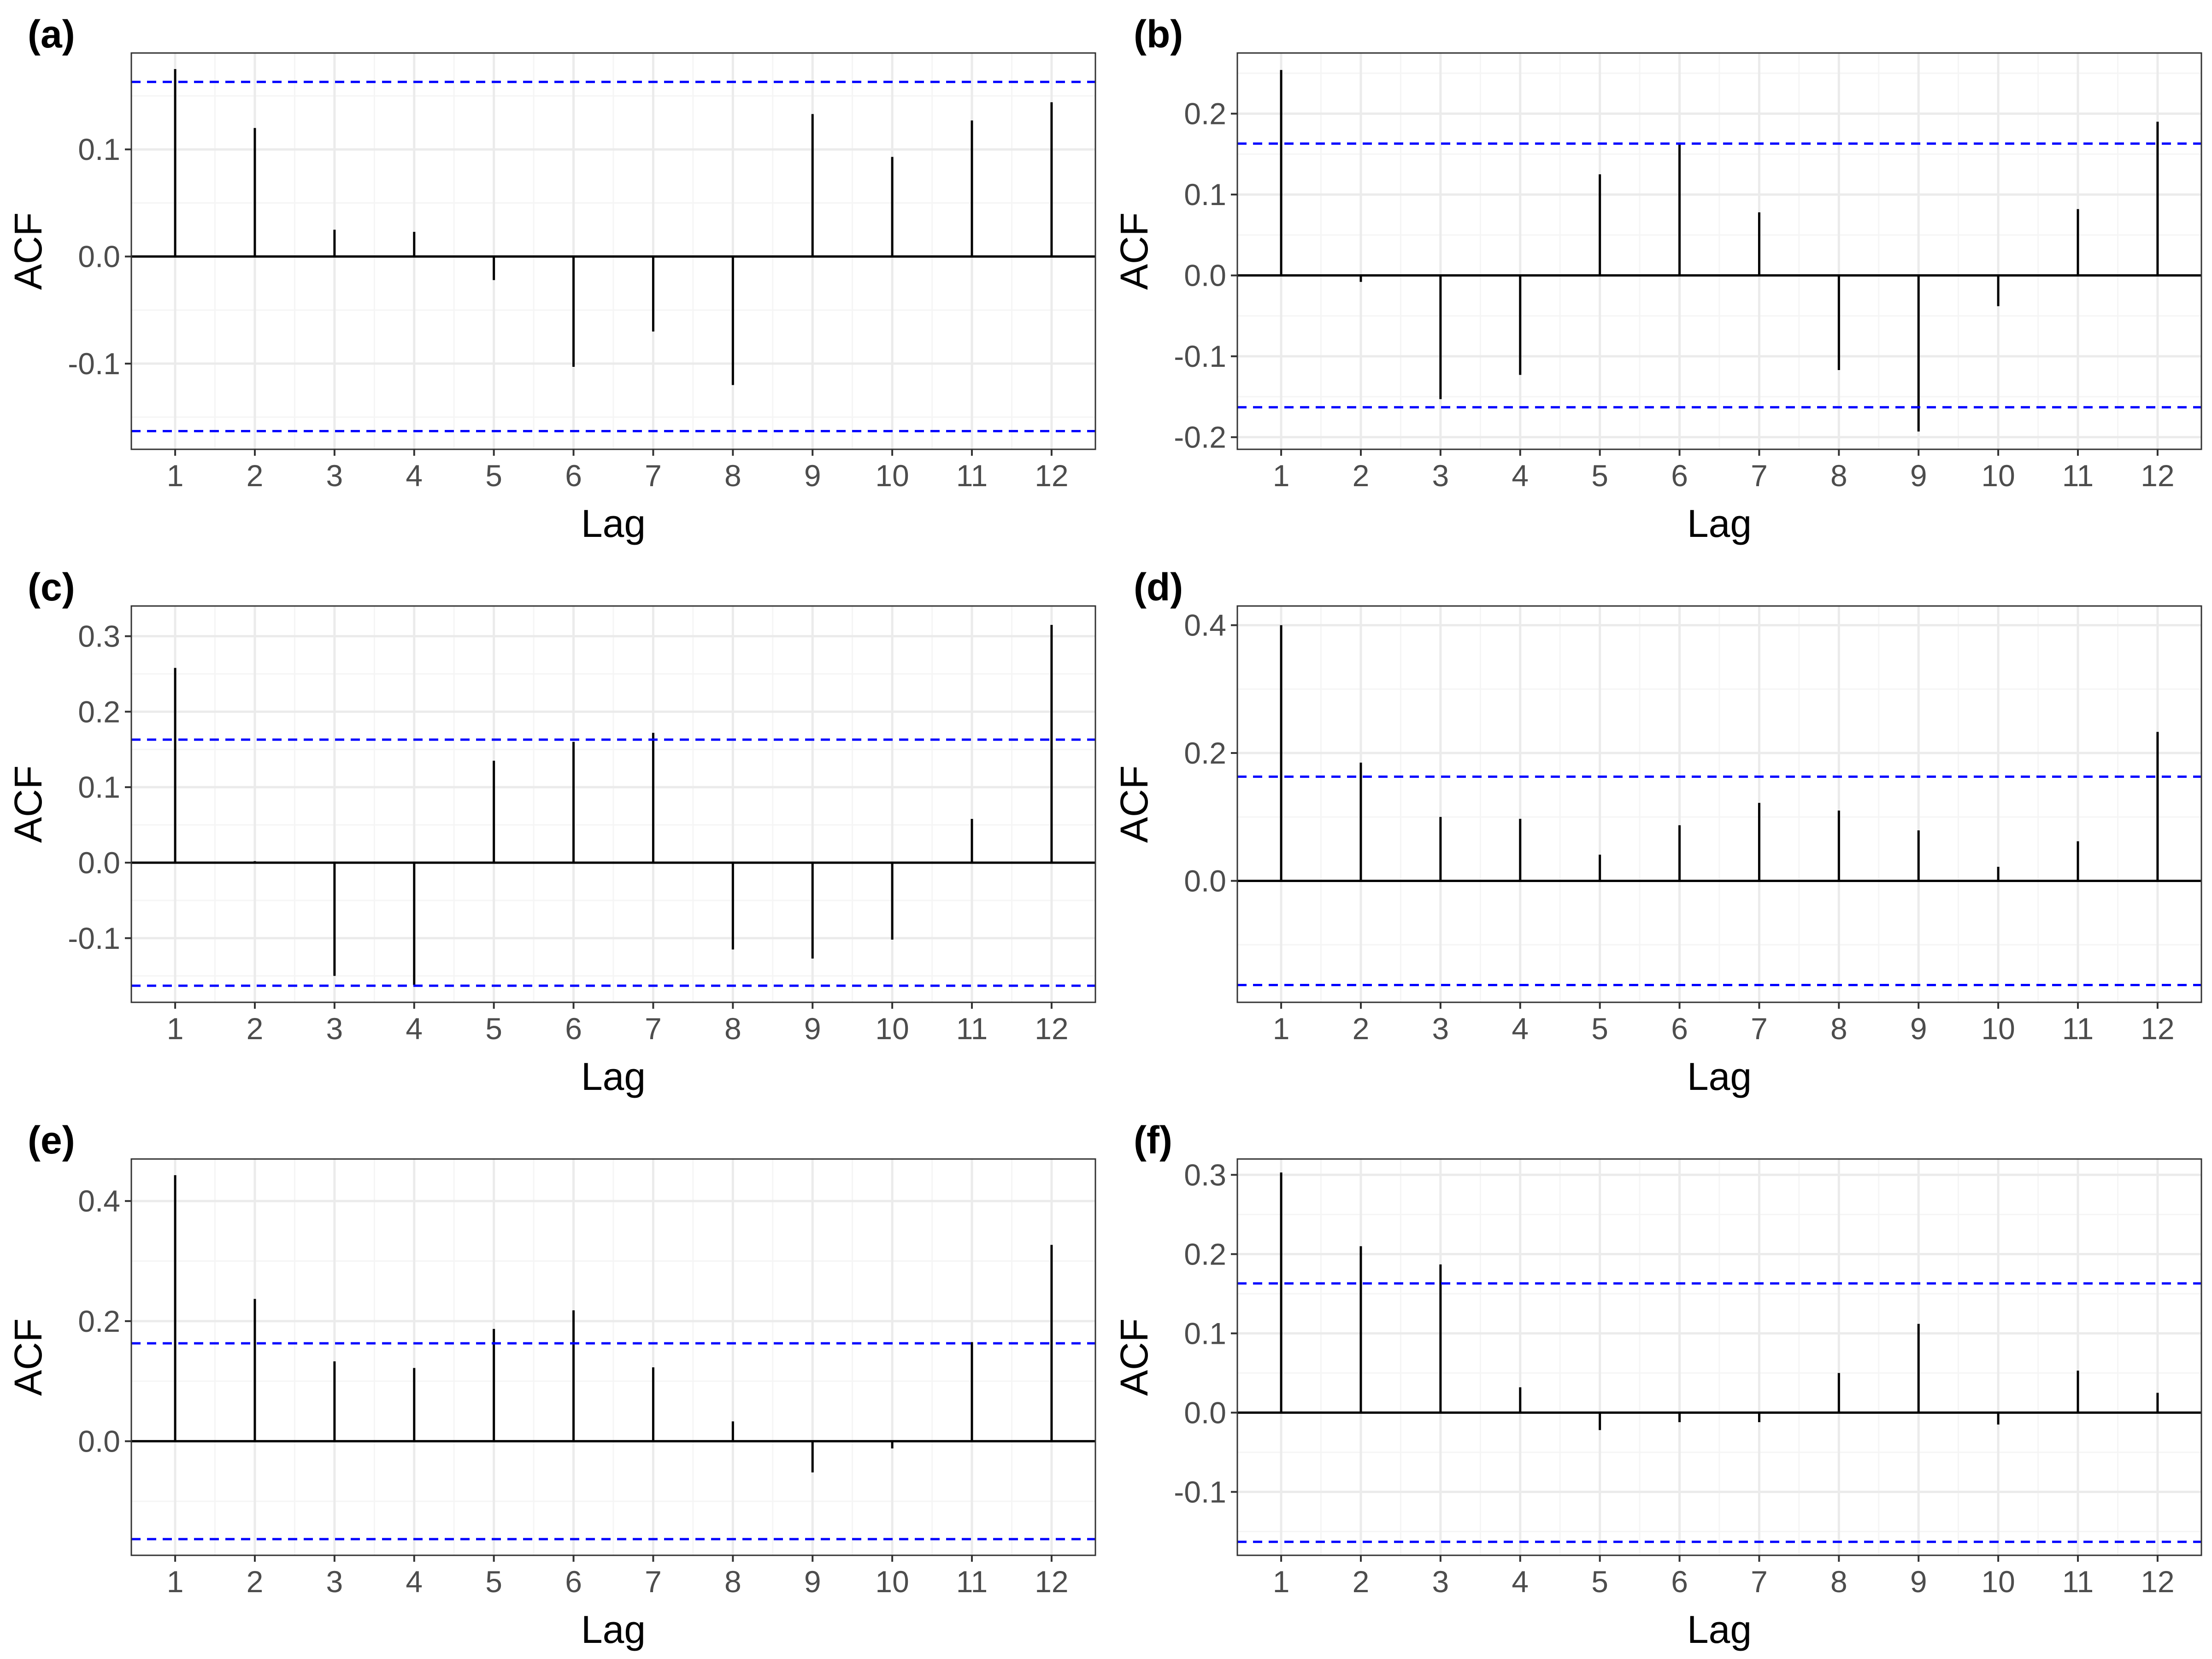 This screenshot has height=1659, width=2212. What do you see at coordinates (1158, 34) in the screenshot?
I see `panel-tag-label: (b)` at bounding box center [1158, 34].